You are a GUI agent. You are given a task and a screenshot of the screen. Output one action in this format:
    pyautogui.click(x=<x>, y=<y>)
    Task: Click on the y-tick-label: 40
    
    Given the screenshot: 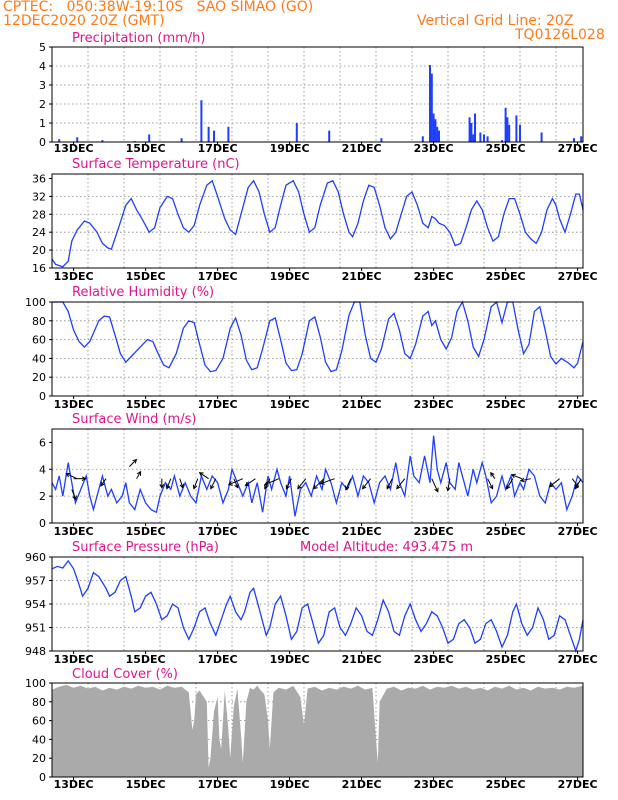 What is the action you would take?
    pyautogui.click(x=39, y=358)
    